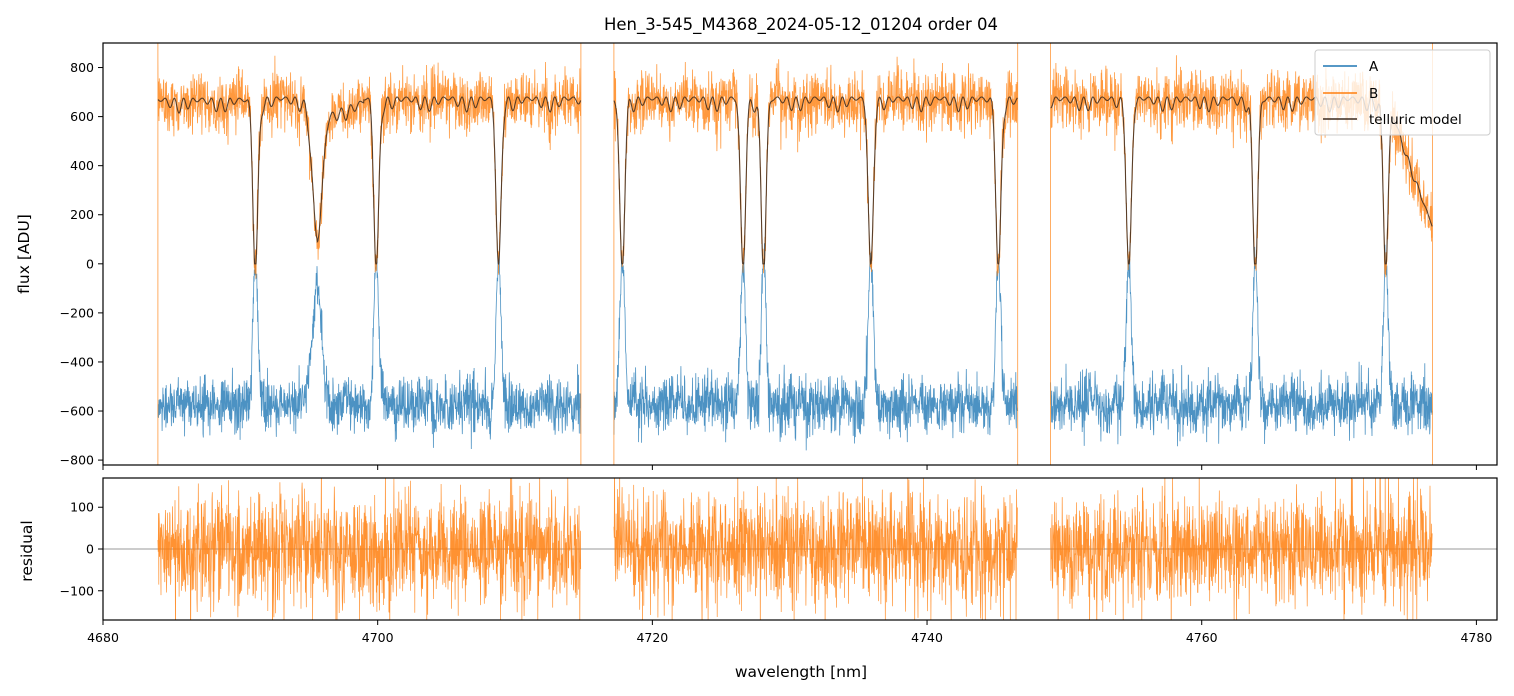  Describe the element at coordinates (789, 467) in the screenshot. I see `main-x-axis` at that location.